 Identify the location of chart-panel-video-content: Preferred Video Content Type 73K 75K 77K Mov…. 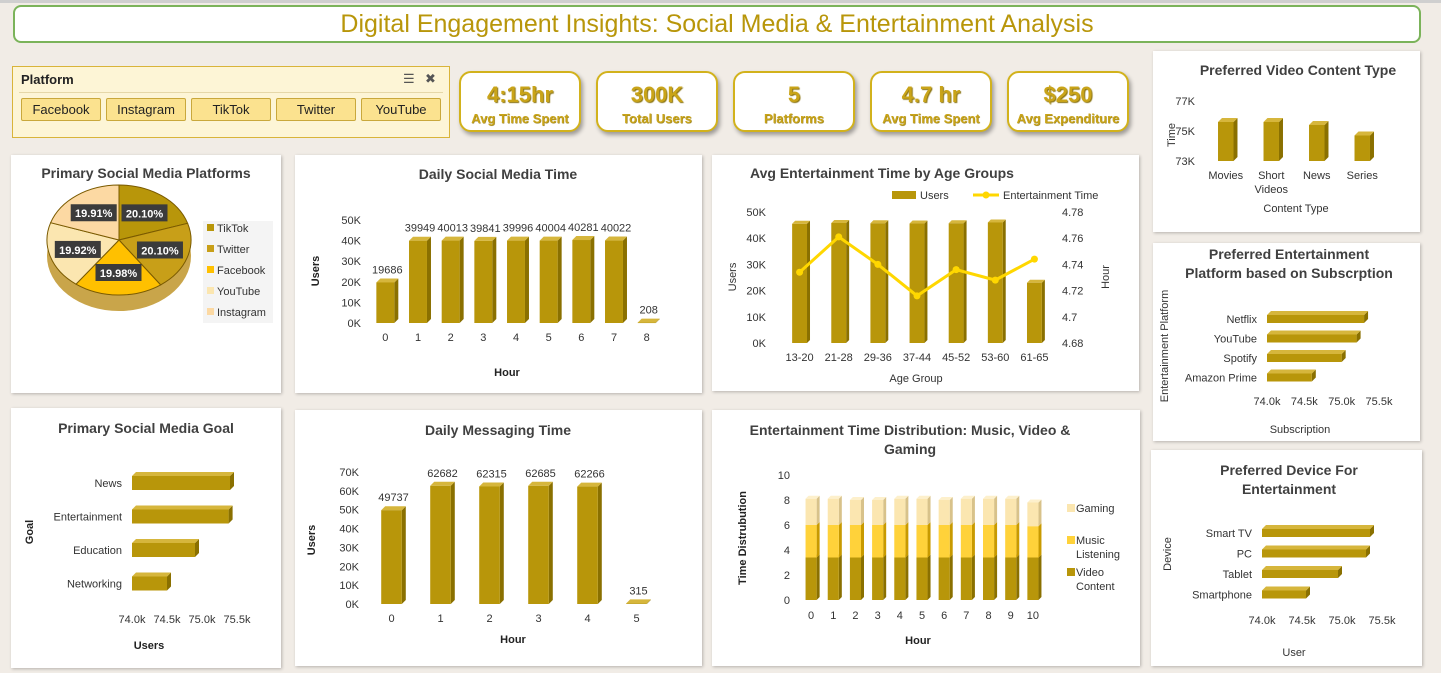
(1286, 141).